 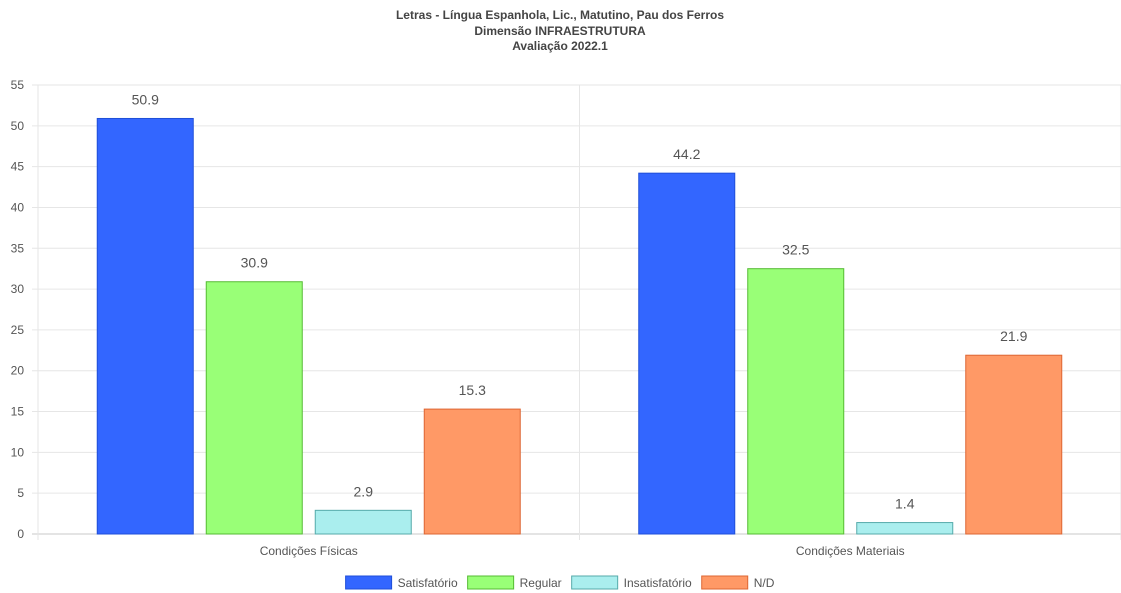 I want to click on chart-title-line-2: Dimensão INFRAESTRUTURA, so click(x=560, y=31).